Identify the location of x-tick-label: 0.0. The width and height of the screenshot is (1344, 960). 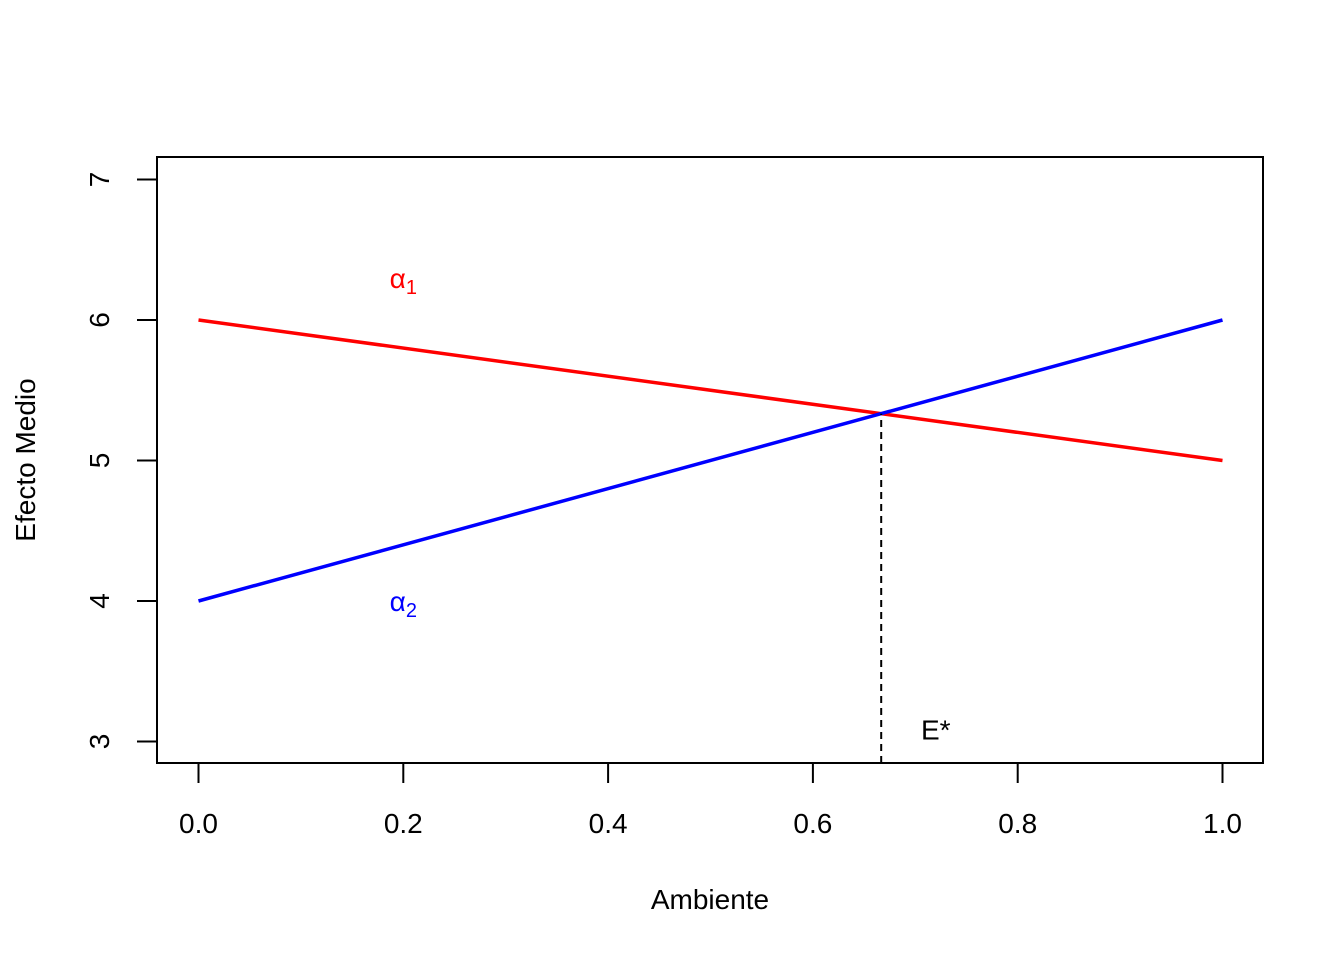
(198, 823).